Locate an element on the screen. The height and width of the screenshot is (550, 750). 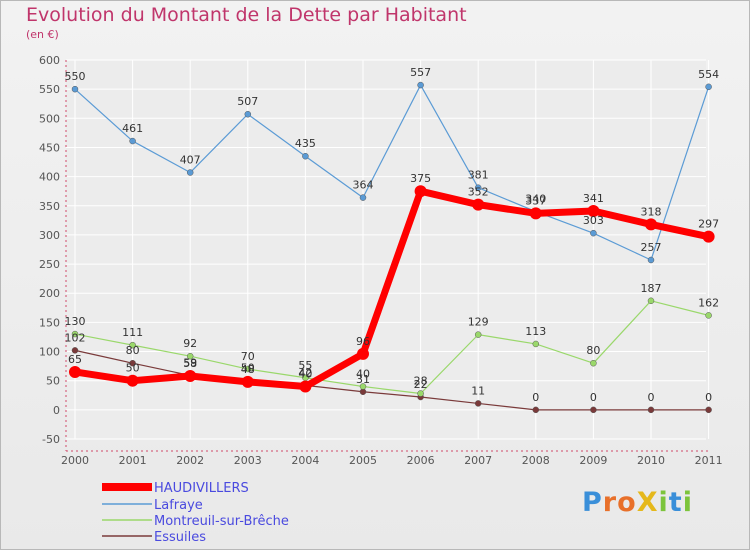
data-label: 59 is located at coordinates (190, 362).